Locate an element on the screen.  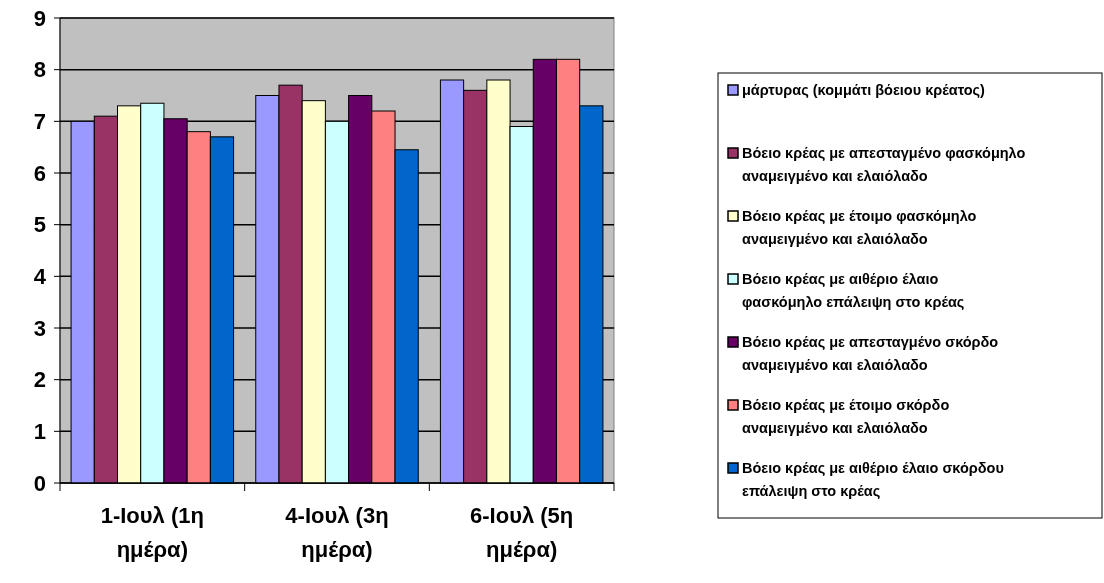
y-tick-label: 6 is located at coordinates (39, 173).